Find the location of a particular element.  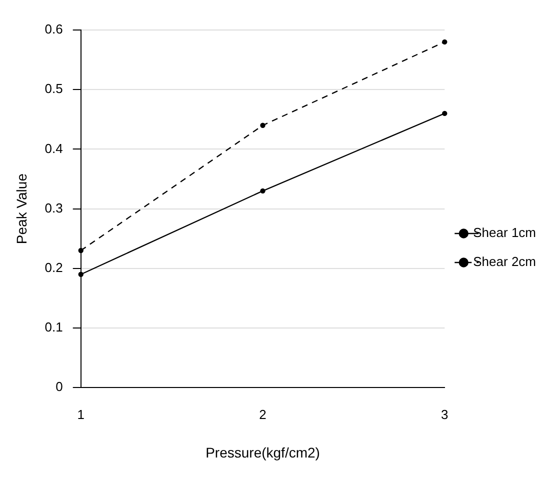

y-tick-label: 0.5 is located at coordinates (53, 88).